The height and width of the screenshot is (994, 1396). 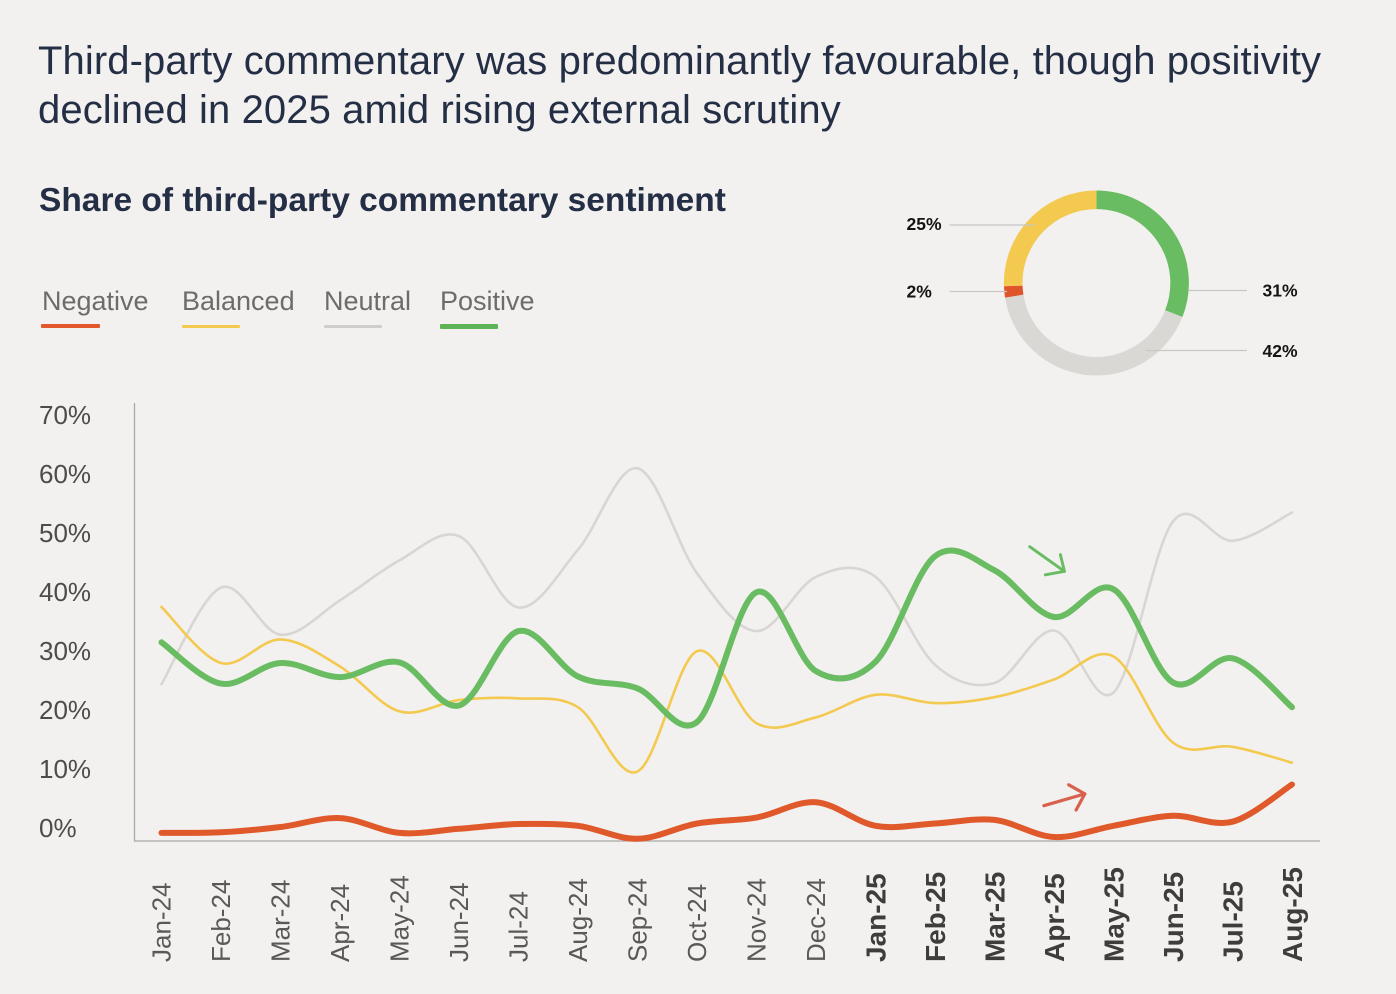 What do you see at coordinates (400, 918) in the screenshot?
I see `svg-text: May-24` at bounding box center [400, 918].